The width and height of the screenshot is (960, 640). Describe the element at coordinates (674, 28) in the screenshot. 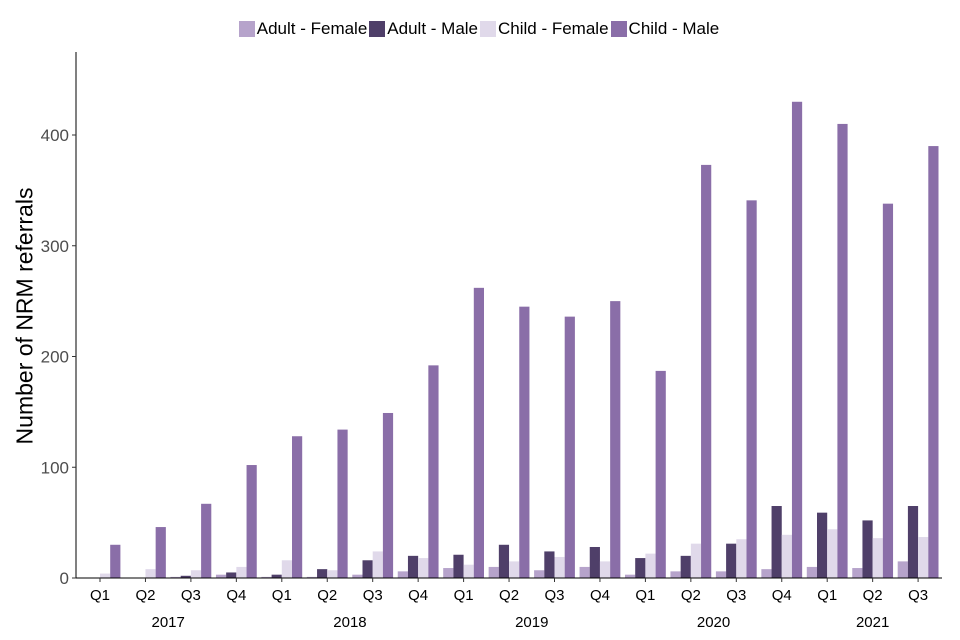

I see `legend-label: Child - Male` at that location.